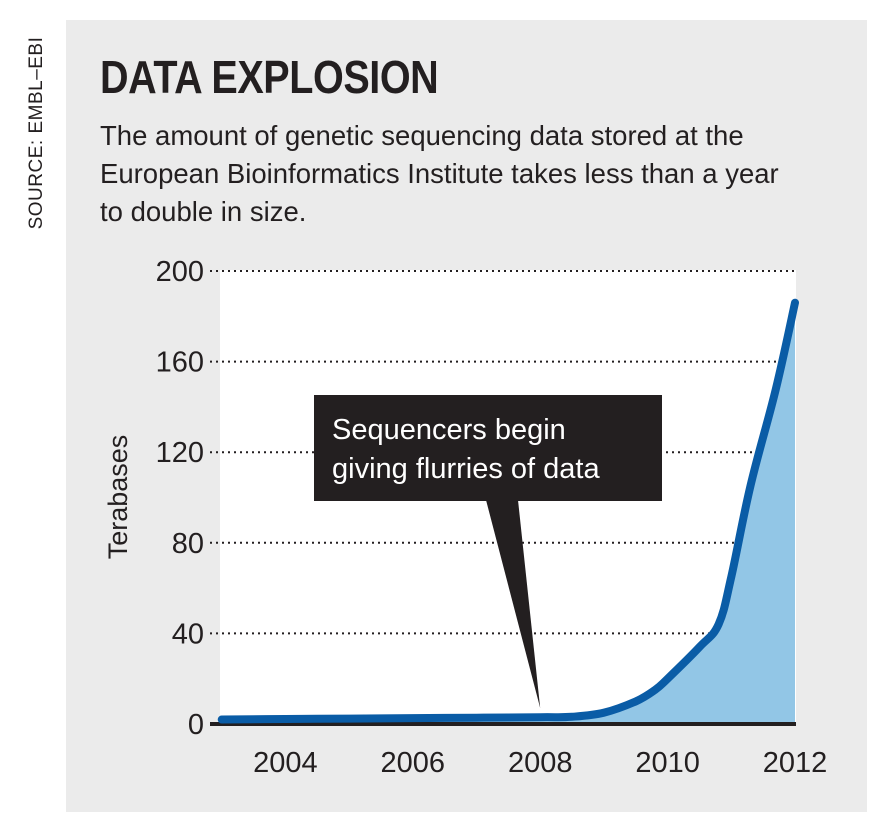 The image size is (877, 821). Describe the element at coordinates (488, 448) in the screenshot. I see `callout-box` at that location.